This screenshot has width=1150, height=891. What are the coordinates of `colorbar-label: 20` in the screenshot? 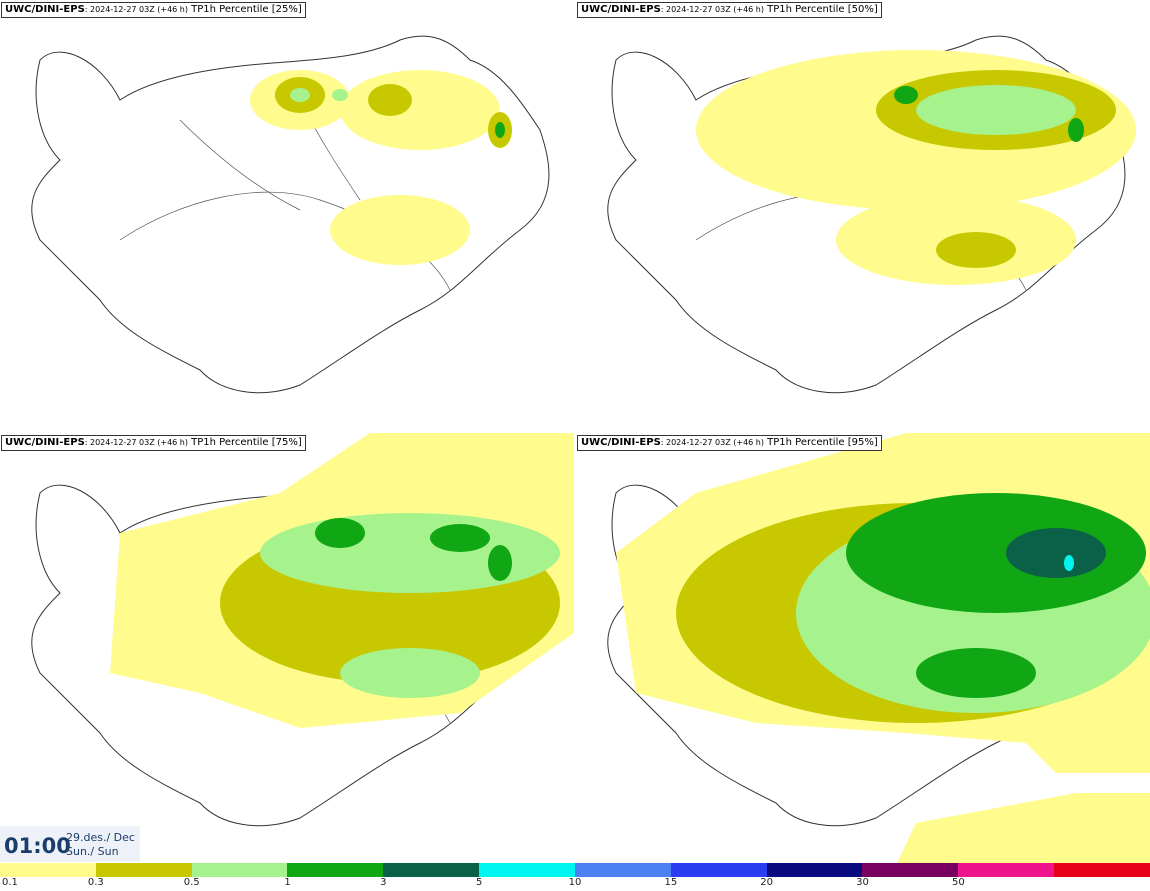 It's located at (767, 882).